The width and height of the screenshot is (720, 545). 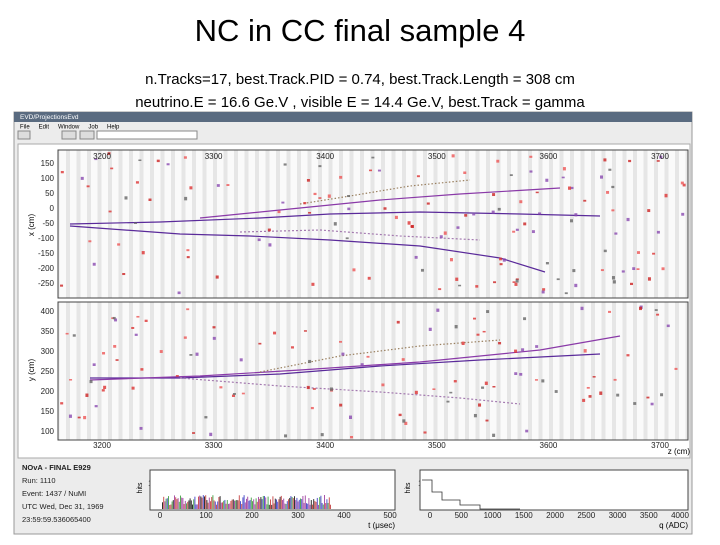 What do you see at coordinates (660, 156) in the screenshot?
I see `z-tick-label: 3700` at bounding box center [660, 156].